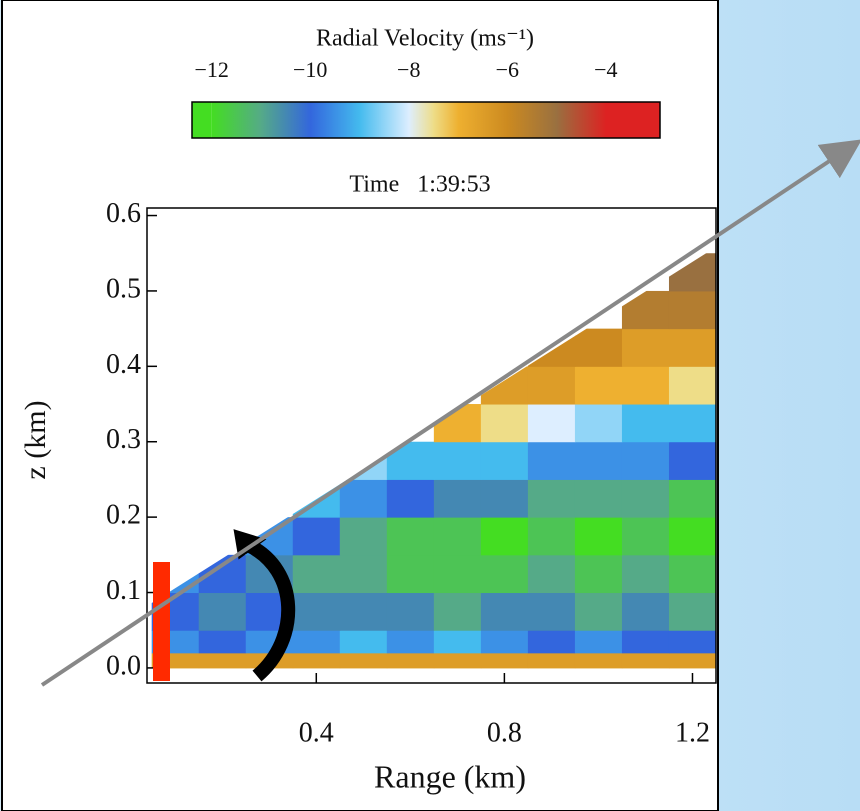 The image size is (860, 811). What do you see at coordinates (507, 69) in the screenshot?
I see `colorbar-tick-label: −6` at bounding box center [507, 69].